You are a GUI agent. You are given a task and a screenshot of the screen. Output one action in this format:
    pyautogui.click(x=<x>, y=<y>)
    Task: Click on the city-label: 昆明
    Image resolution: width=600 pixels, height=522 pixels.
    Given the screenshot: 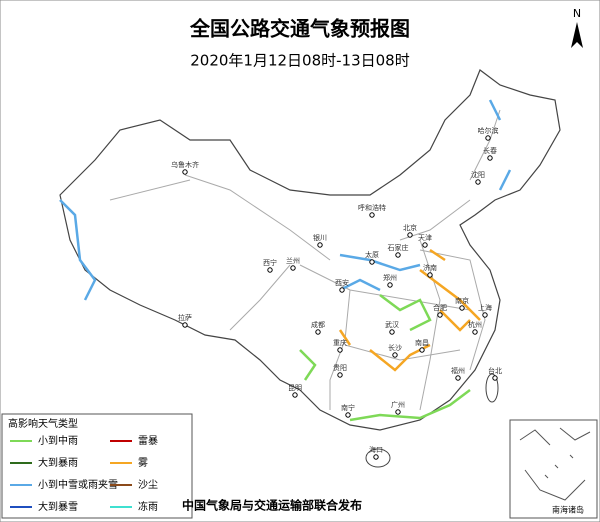 What is the action you would take?
    pyautogui.click(x=295, y=388)
    